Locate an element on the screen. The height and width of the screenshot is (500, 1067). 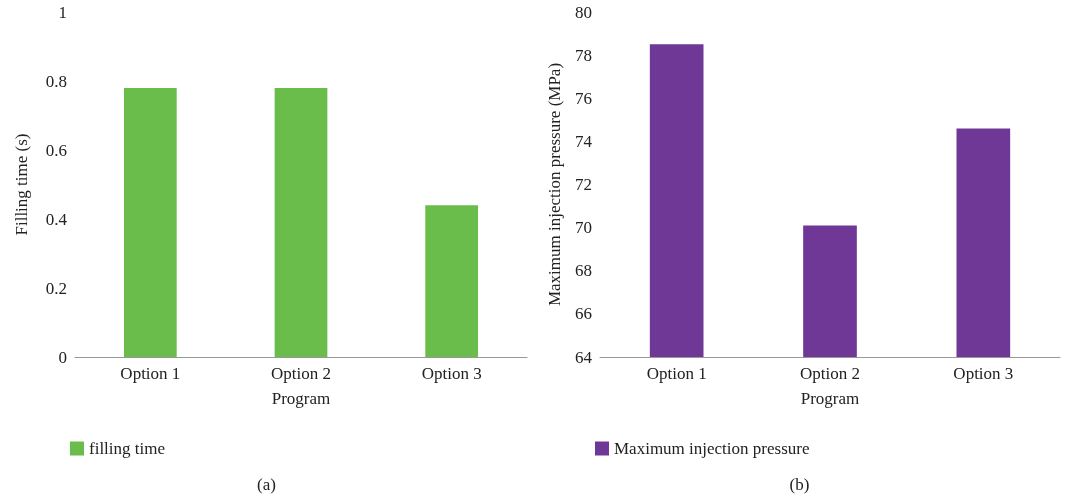
y-tick-label: 64 is located at coordinates (584, 357).